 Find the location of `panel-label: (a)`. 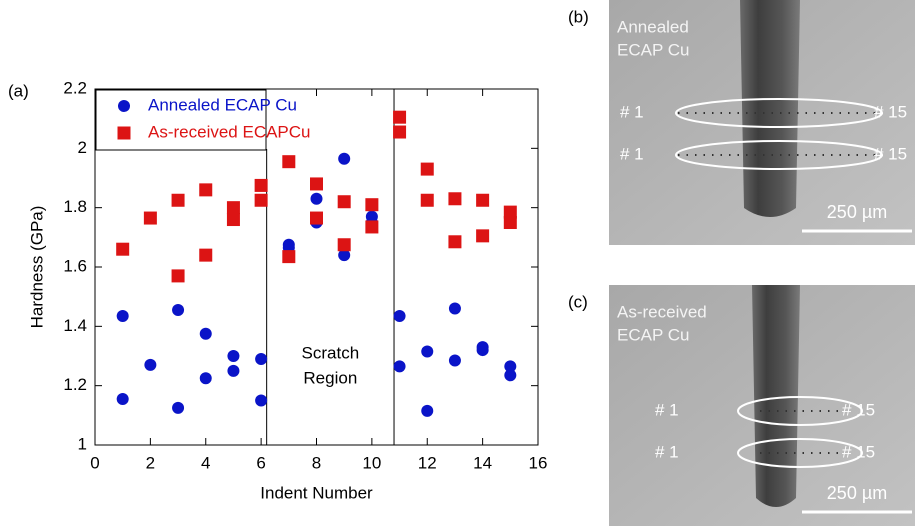

panel-label: (a) is located at coordinates (18, 90).